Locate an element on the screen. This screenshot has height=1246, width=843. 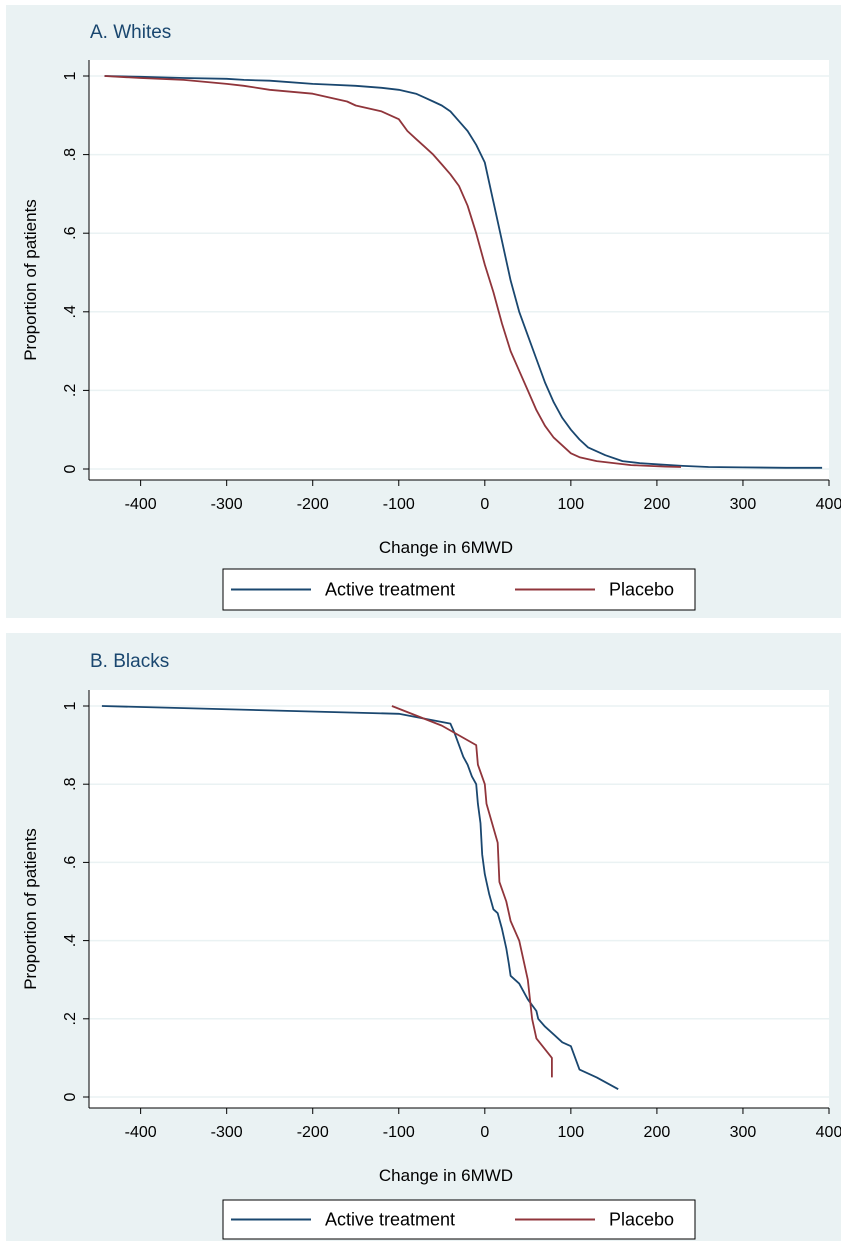
series-line-placebo is located at coordinates (472, 891).